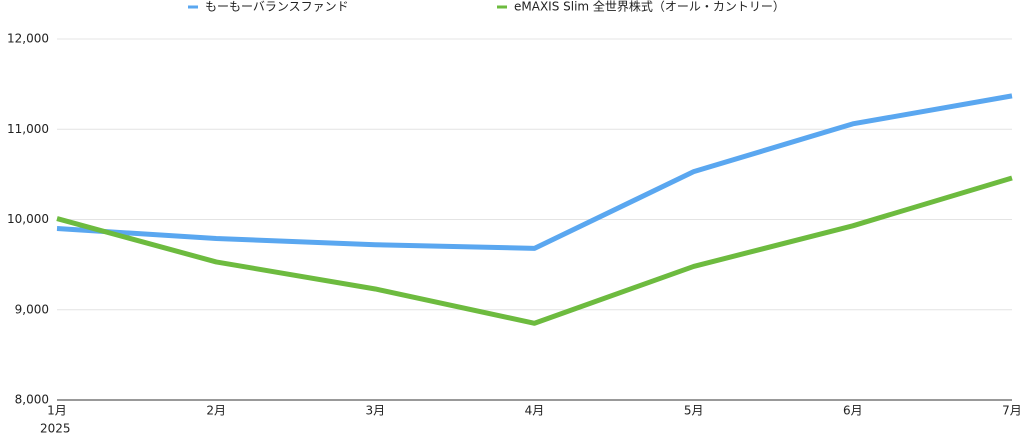 This screenshot has width=1024, height=436. What do you see at coordinates (694, 411) in the screenshot?
I see `x-tick-label: 5月` at bounding box center [694, 411].